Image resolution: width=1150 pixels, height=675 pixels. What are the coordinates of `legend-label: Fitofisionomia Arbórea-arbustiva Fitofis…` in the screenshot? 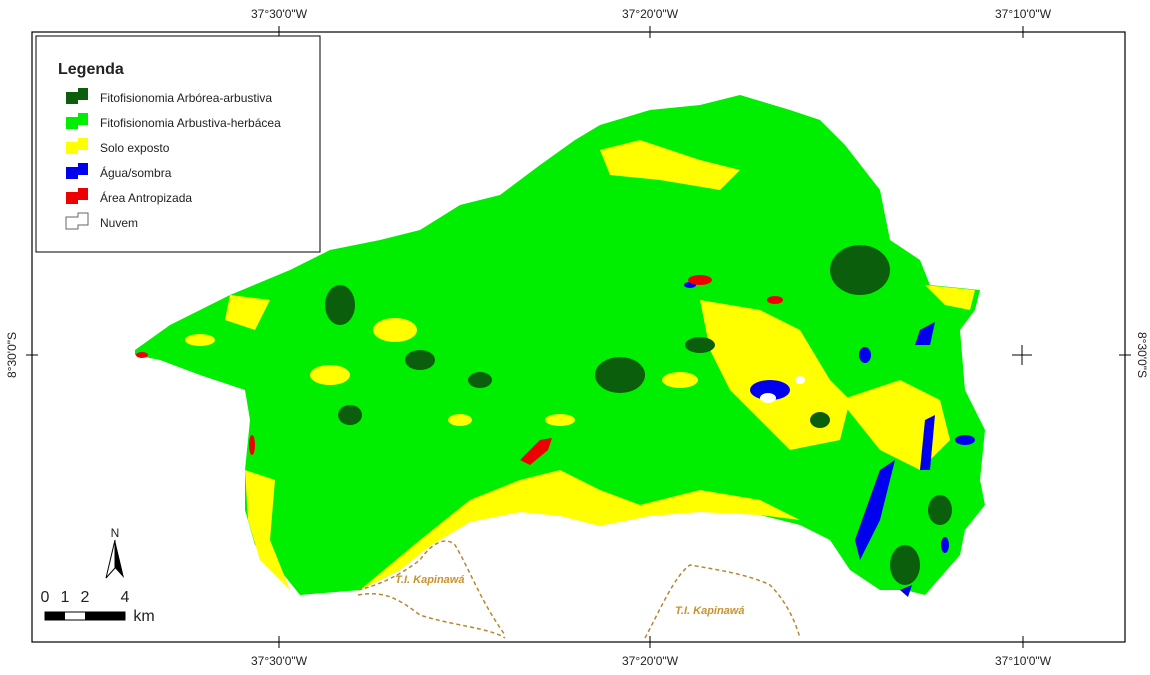 It's located at (190, 160).